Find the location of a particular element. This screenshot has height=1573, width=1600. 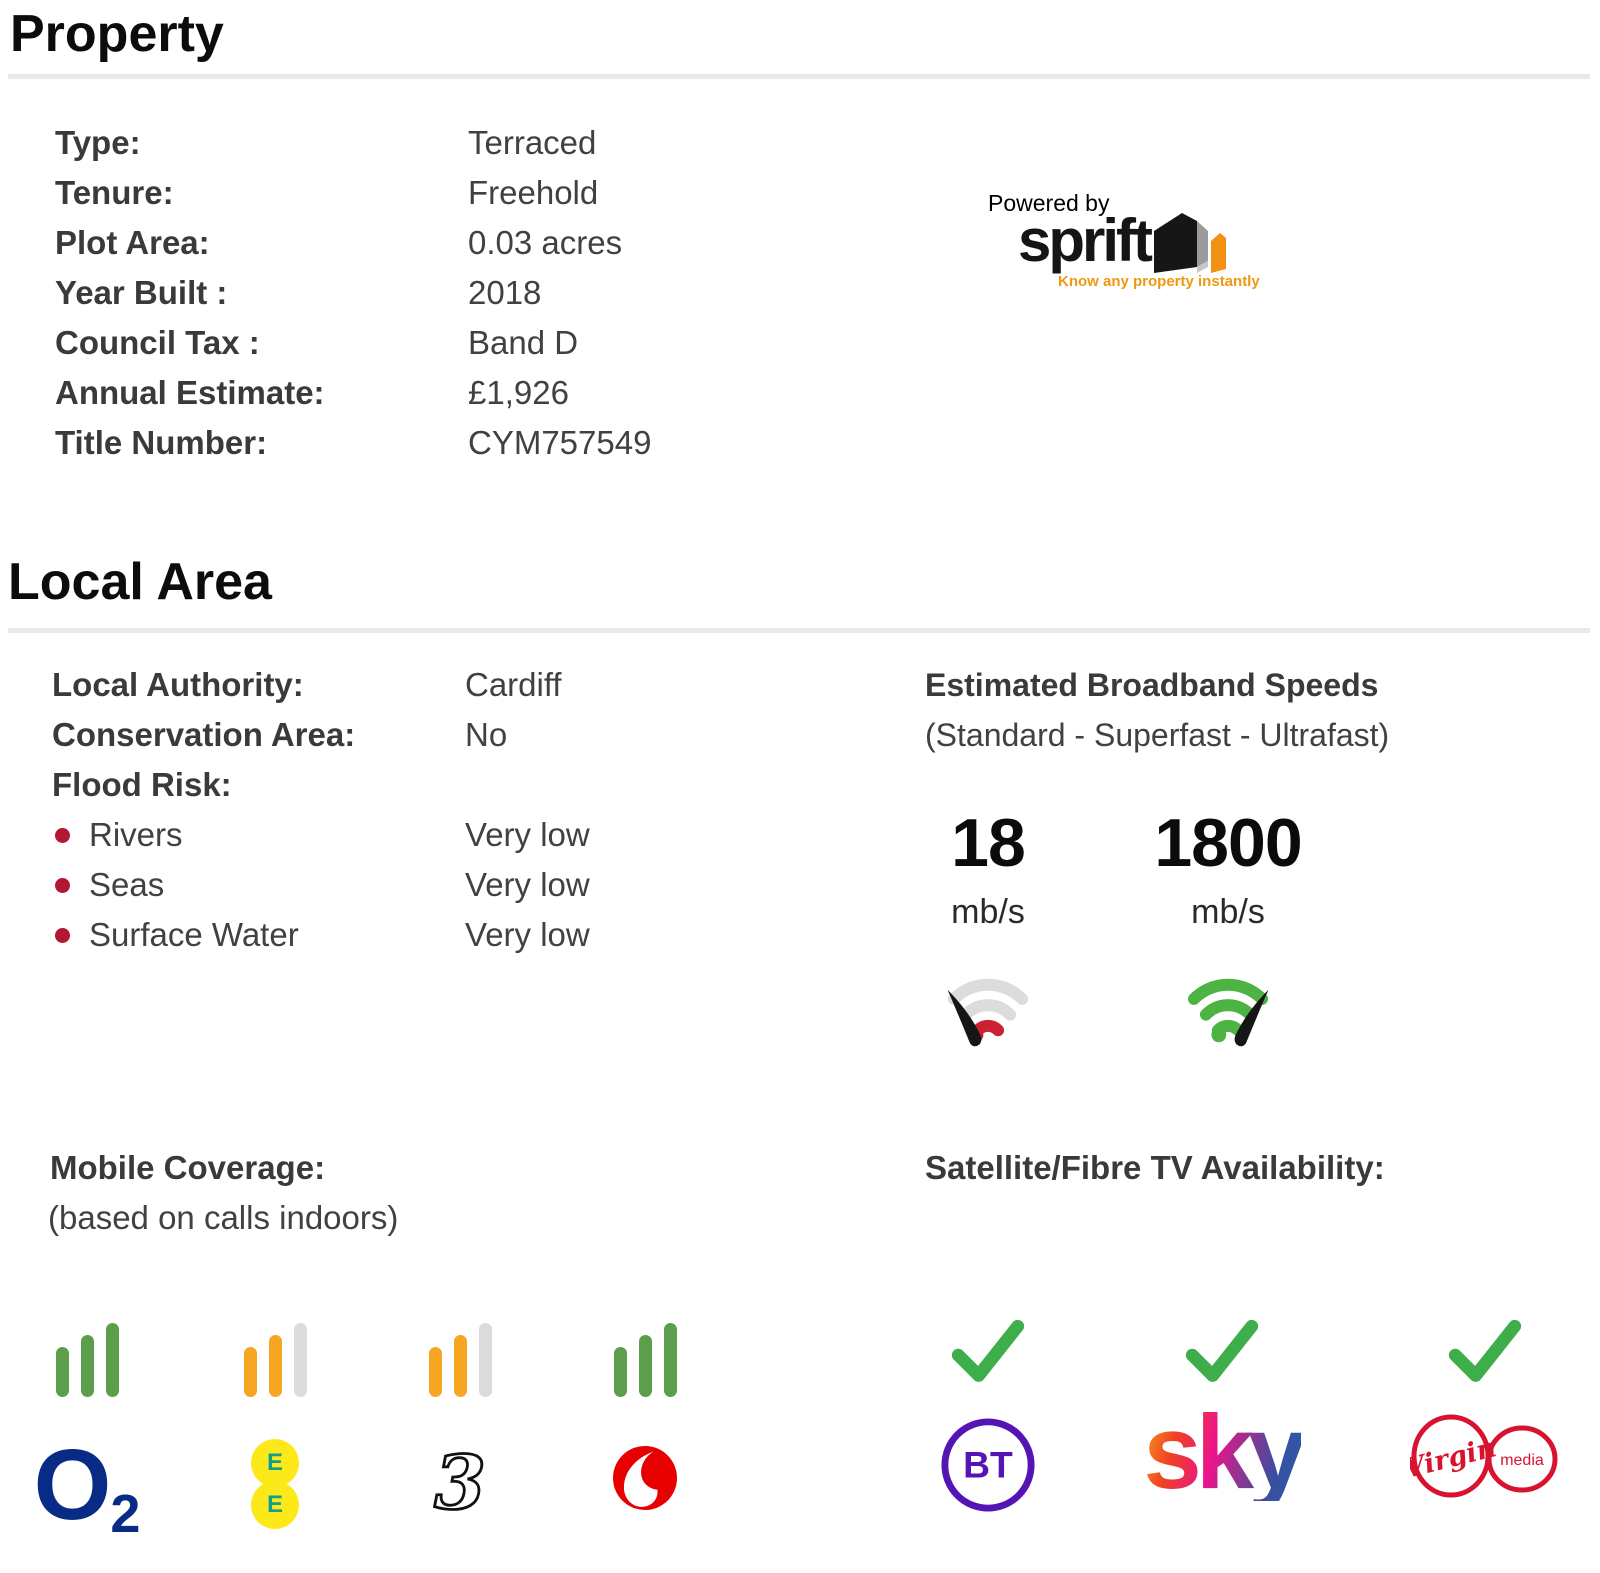

speed-unit: mb/s is located at coordinates (988, 912).